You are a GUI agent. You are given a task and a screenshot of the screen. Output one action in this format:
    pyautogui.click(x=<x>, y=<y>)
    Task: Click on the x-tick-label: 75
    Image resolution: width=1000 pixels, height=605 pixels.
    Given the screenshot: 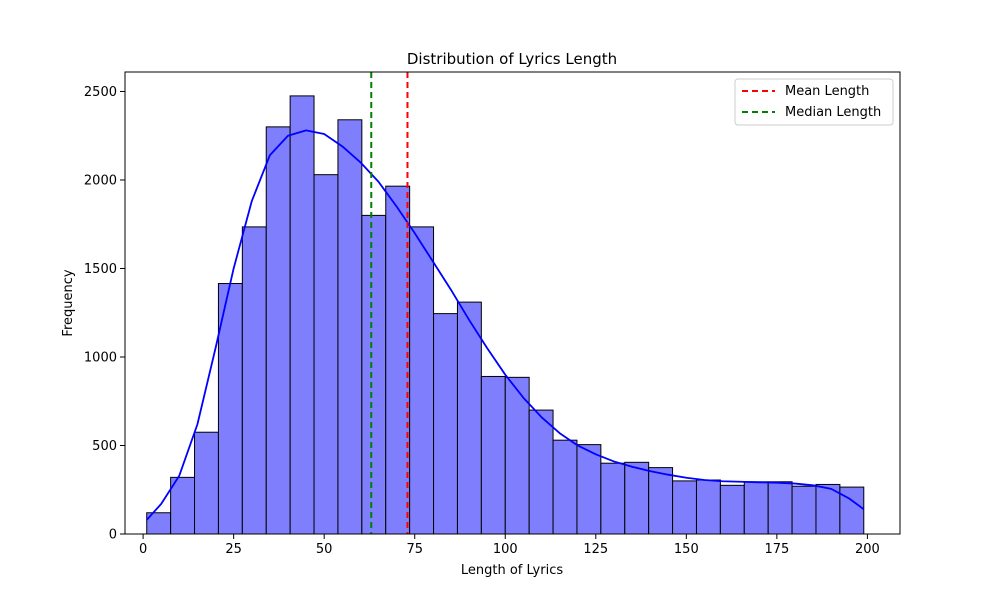 What is the action you would take?
    pyautogui.click(x=414, y=549)
    